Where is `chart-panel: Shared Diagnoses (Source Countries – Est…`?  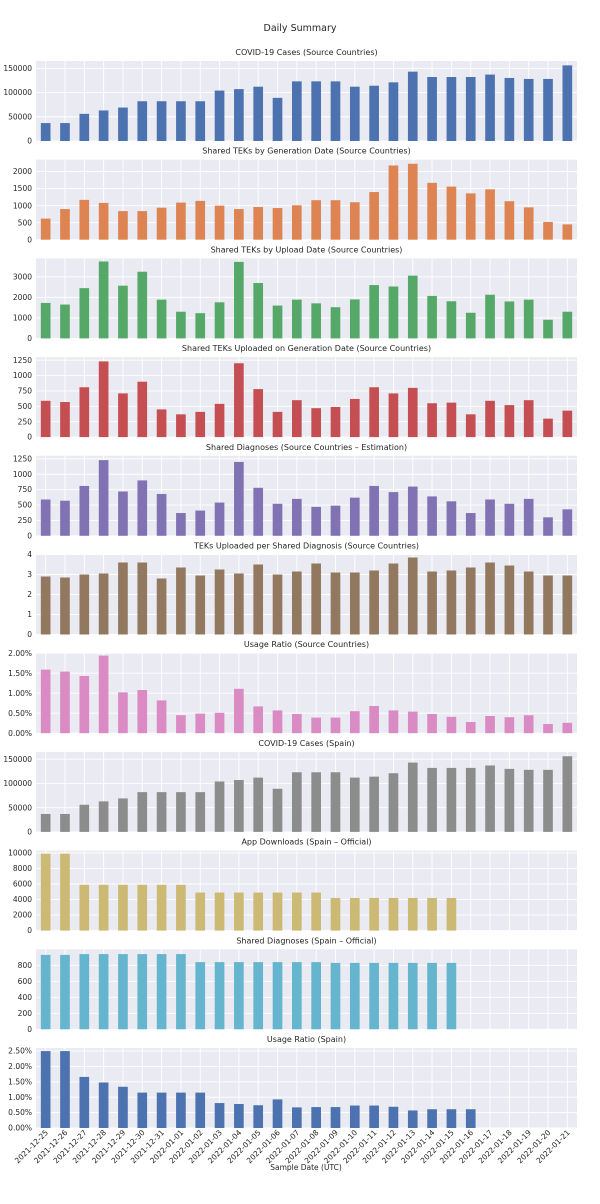
chart-panel: Shared Diagnoses (Source Countries – Est… is located at coordinates (295, 491).